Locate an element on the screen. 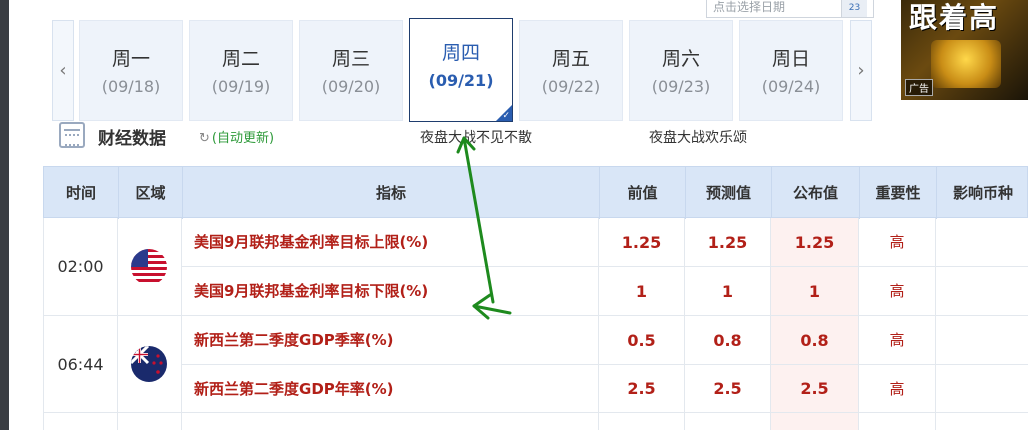 The width and height of the screenshot is (1028, 430). header-forecast: 预测值 is located at coordinates (729, 193).